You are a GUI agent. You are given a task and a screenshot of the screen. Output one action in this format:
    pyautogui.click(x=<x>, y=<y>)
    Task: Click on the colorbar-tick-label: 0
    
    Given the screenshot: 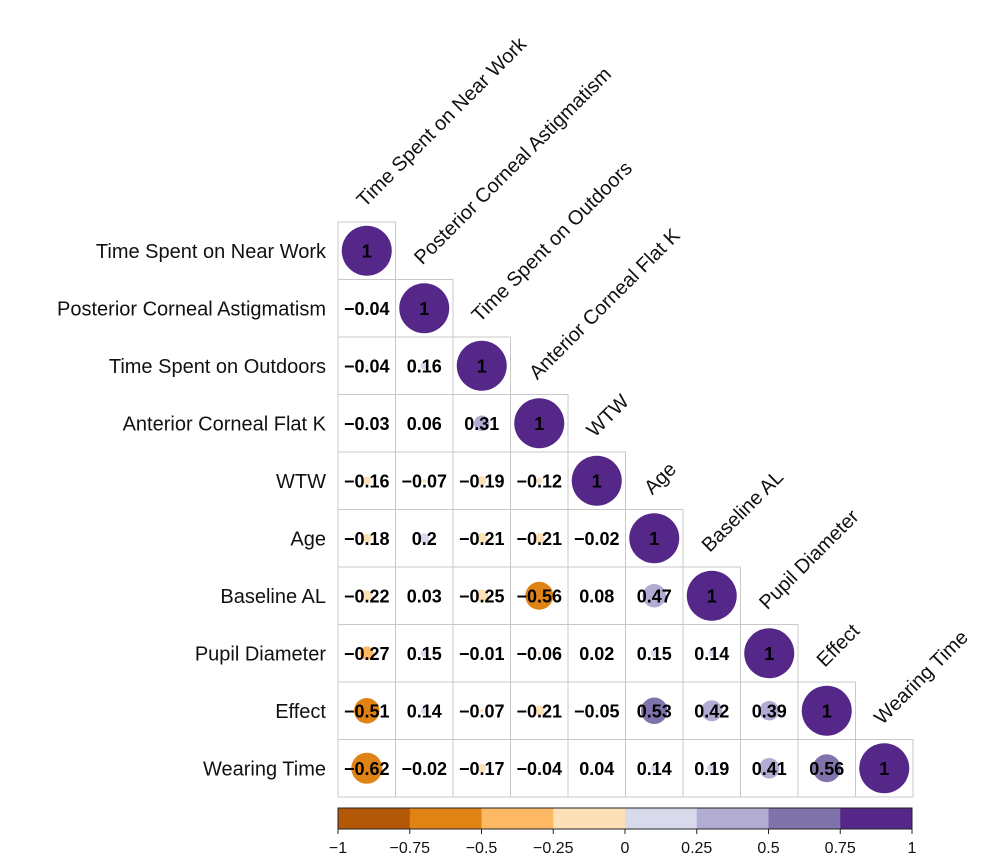 What is the action you would take?
    pyautogui.click(x=625, y=848)
    